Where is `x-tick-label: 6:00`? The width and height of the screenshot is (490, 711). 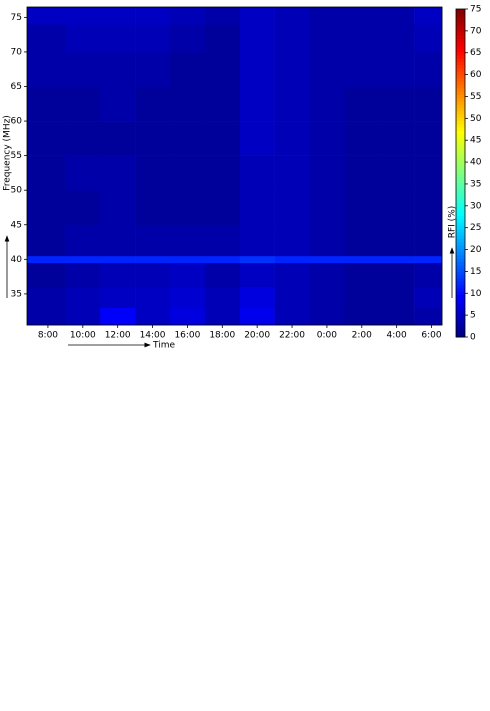
x-tick-label: 6:00 is located at coordinates (431, 336).